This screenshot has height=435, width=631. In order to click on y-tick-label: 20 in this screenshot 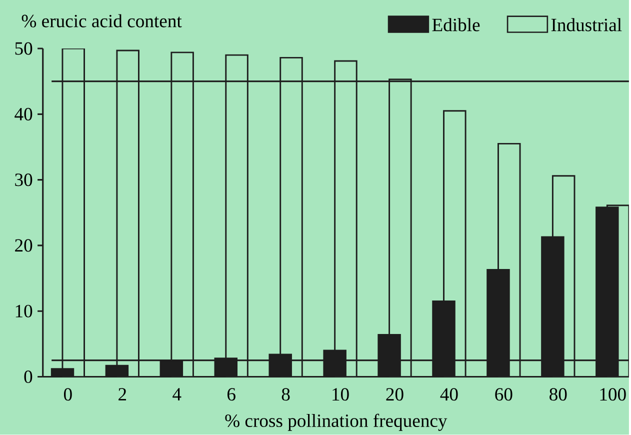, I will do `click(23, 245)`.